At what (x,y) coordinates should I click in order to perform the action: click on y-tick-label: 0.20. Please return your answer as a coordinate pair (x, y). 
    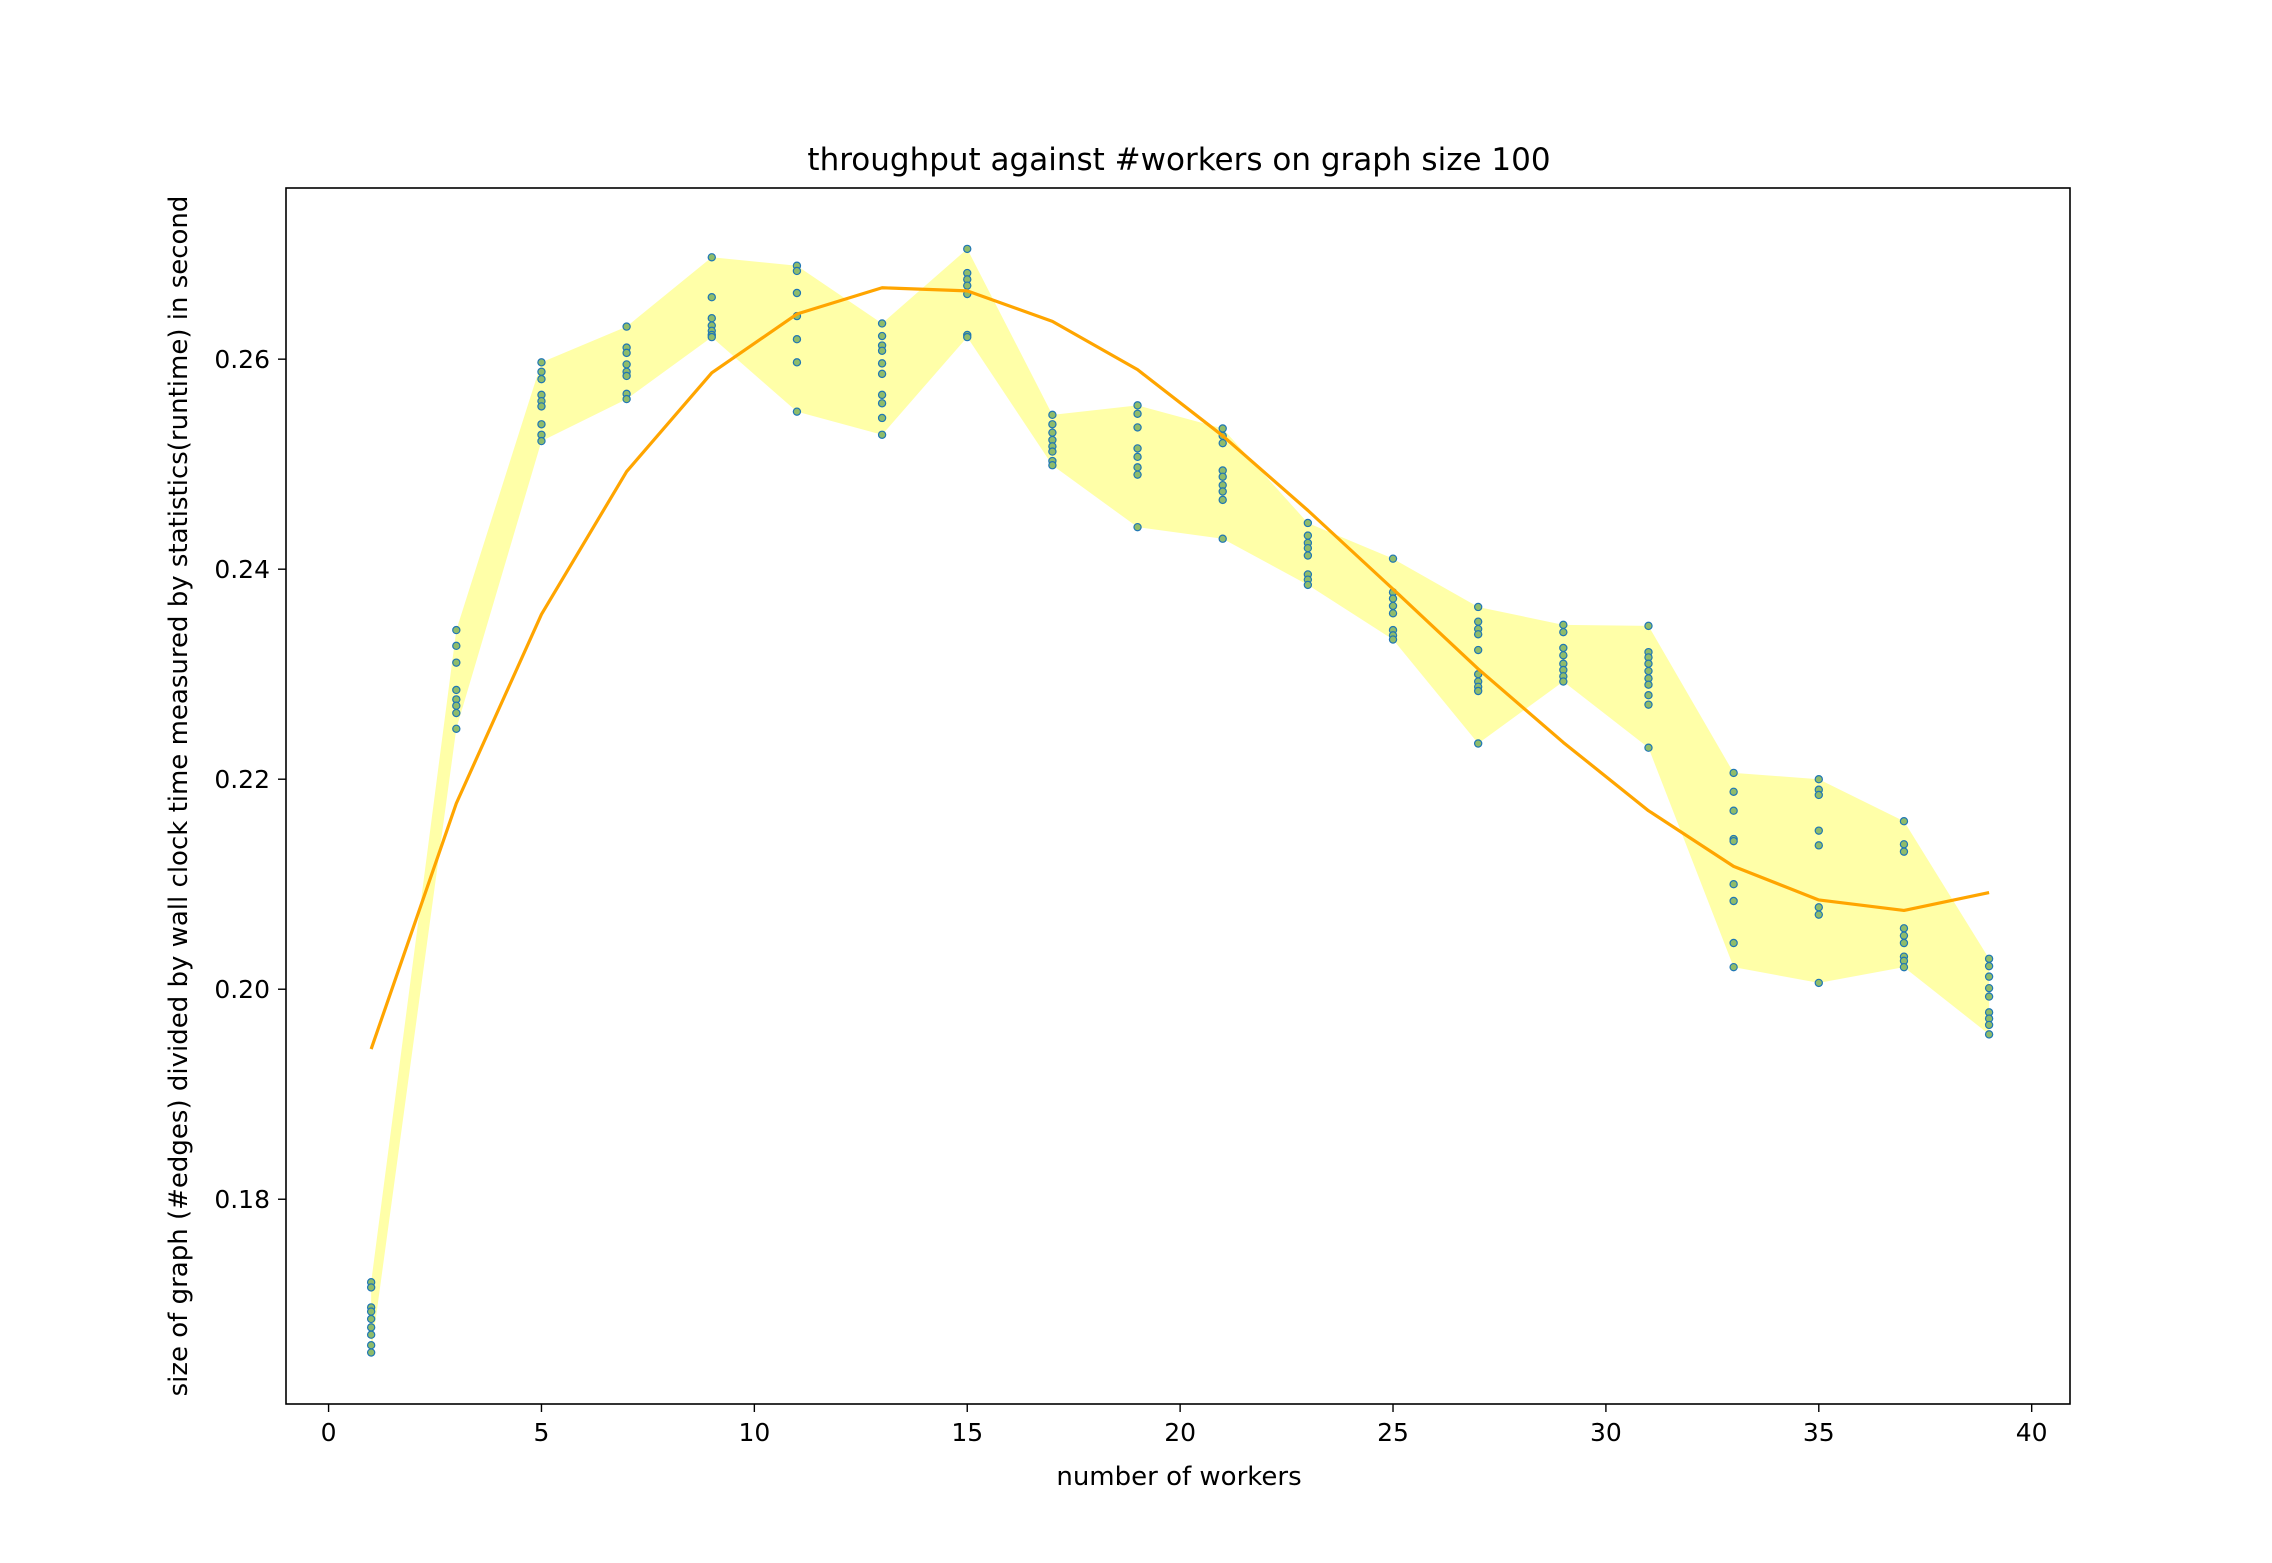
    Looking at the image, I should click on (242, 989).